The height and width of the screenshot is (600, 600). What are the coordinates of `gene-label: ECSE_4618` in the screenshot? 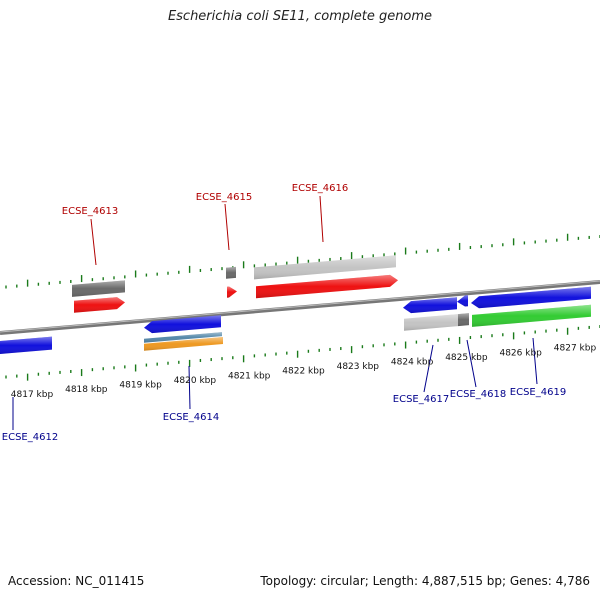 It's located at (478, 394).